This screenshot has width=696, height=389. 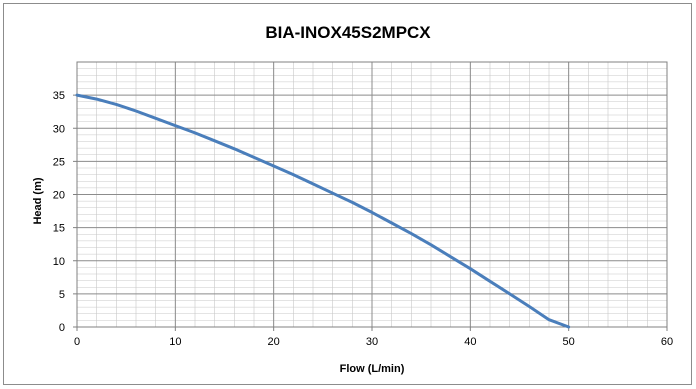 I want to click on chart-title: BIA-INOX45S2MPCX, so click(x=348, y=32).